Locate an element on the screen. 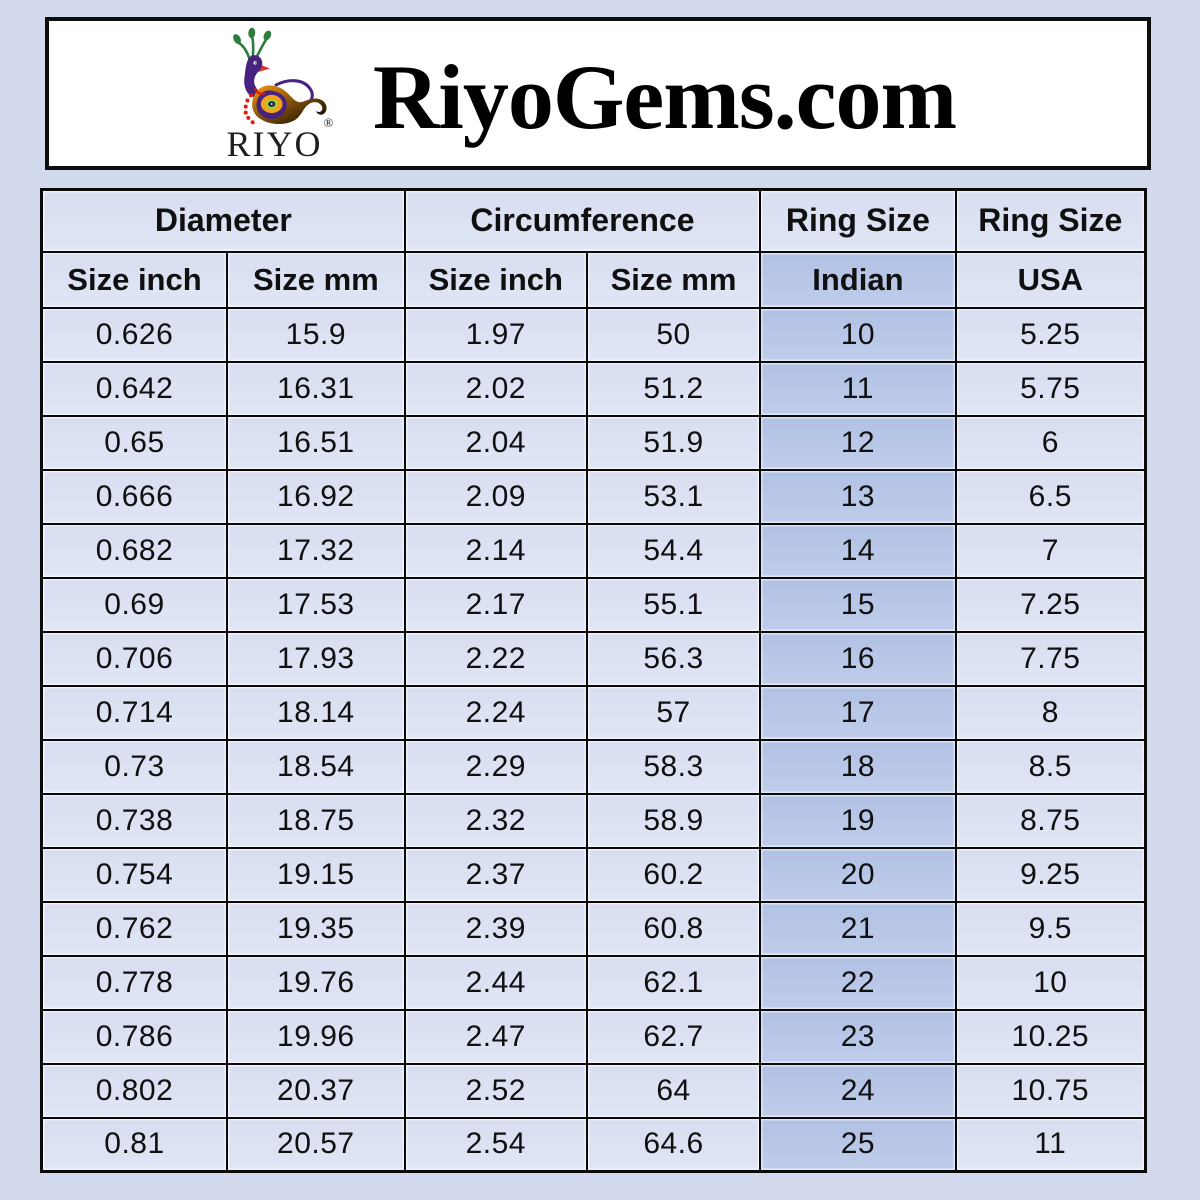 The height and width of the screenshot is (1200, 1200). table-cell: 16 is located at coordinates (858, 658).